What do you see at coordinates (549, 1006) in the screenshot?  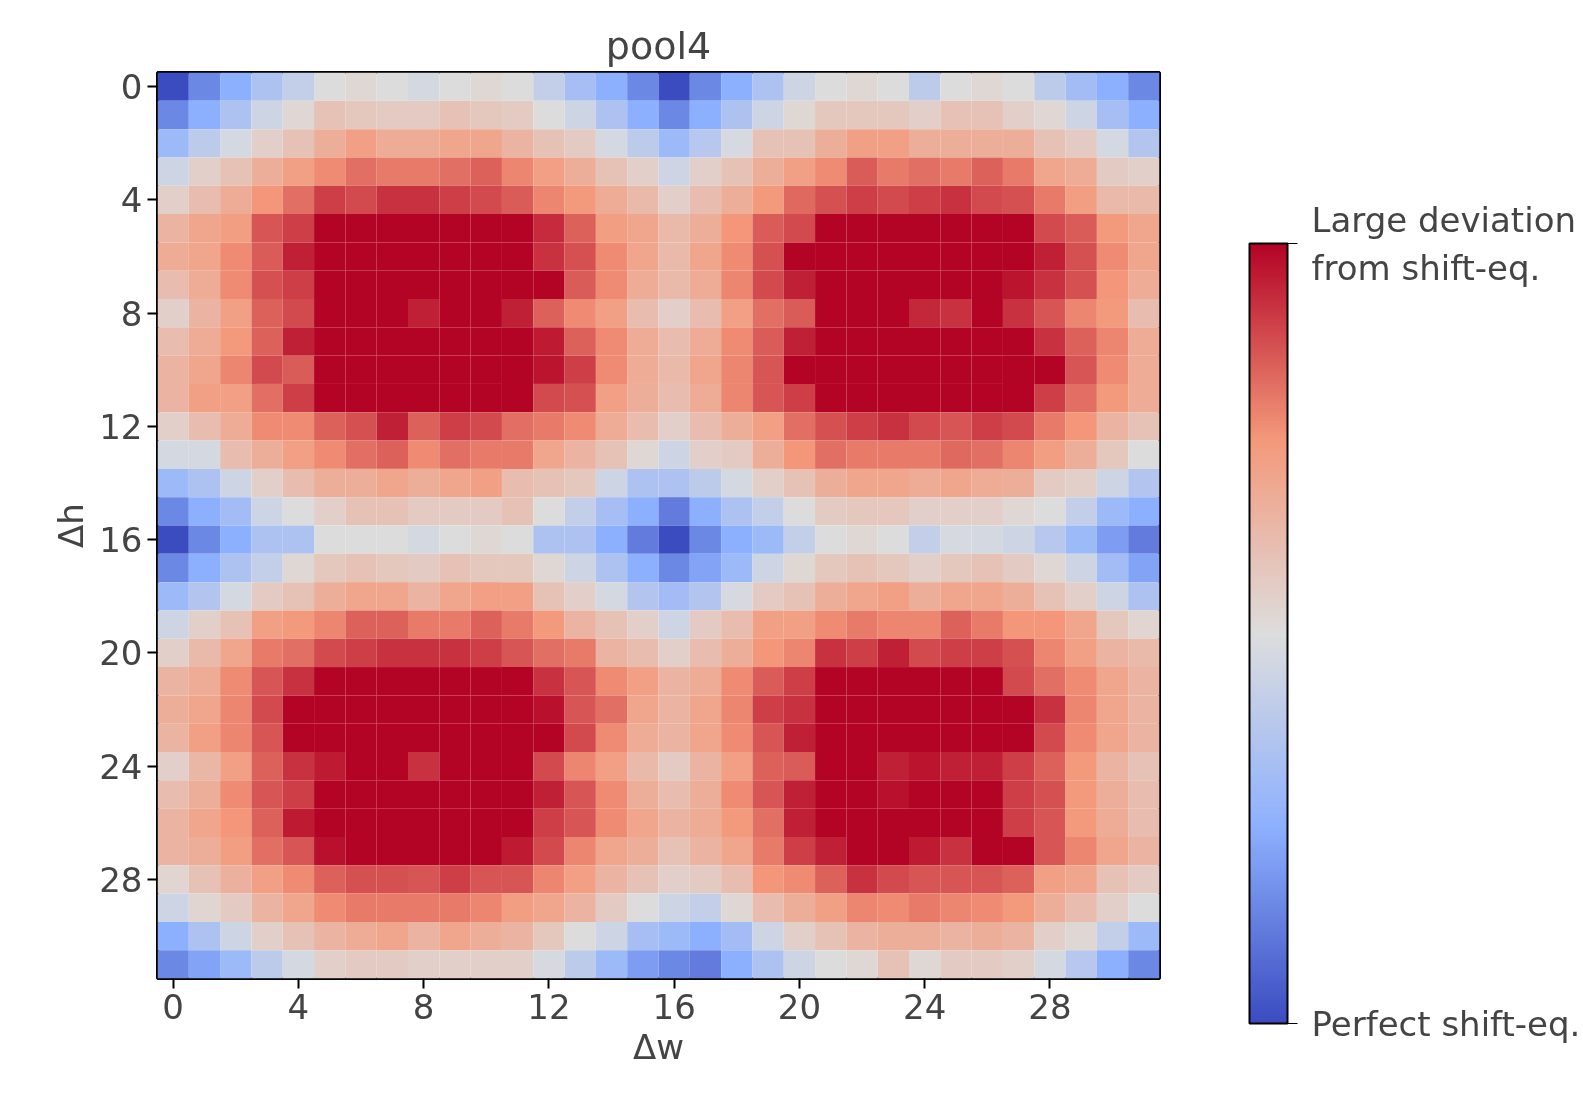 I see `x-tick-label: 12` at bounding box center [549, 1006].